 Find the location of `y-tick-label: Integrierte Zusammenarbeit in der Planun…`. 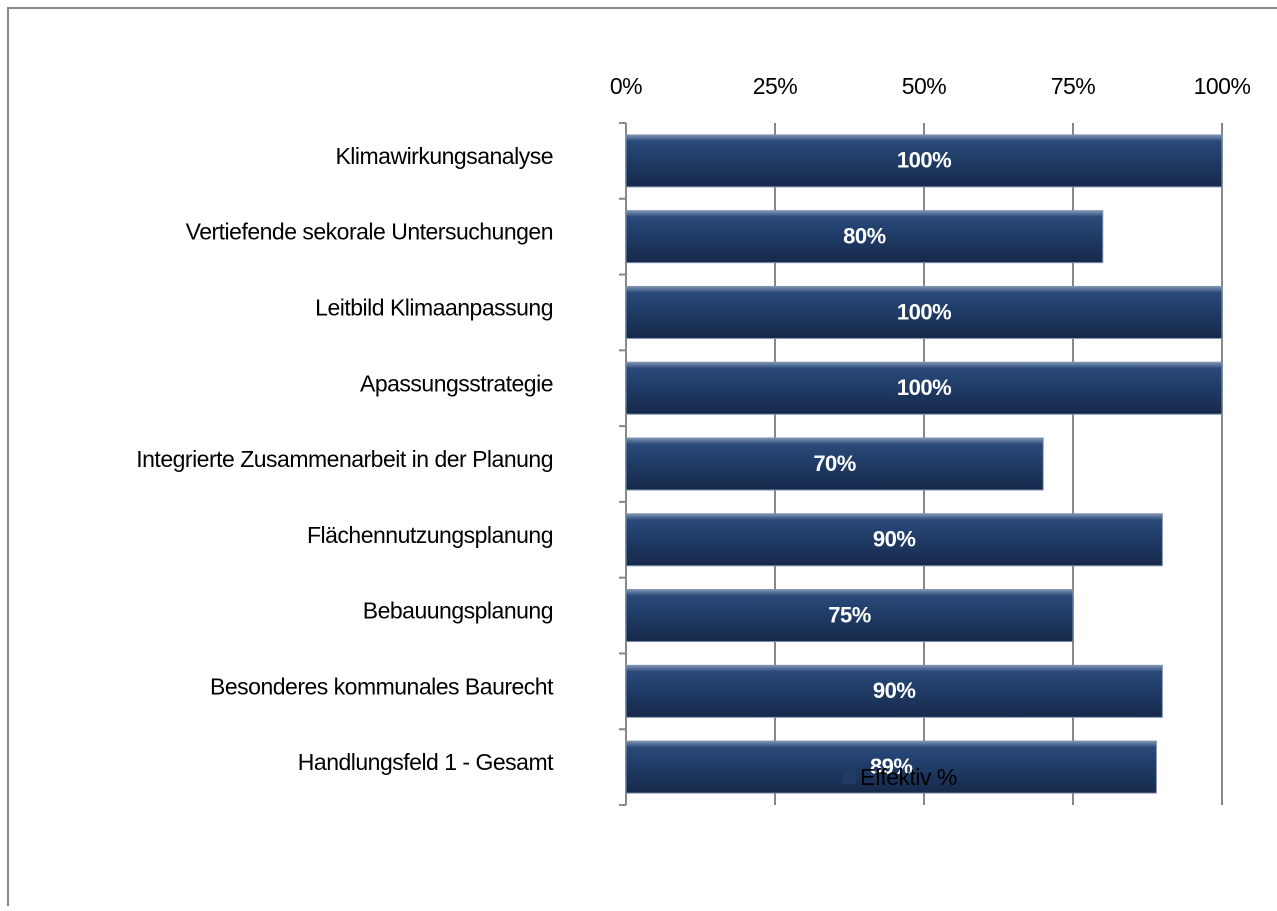

y-tick-label: Integrierte Zusammenarbeit in der Planun… is located at coordinates (344, 459).